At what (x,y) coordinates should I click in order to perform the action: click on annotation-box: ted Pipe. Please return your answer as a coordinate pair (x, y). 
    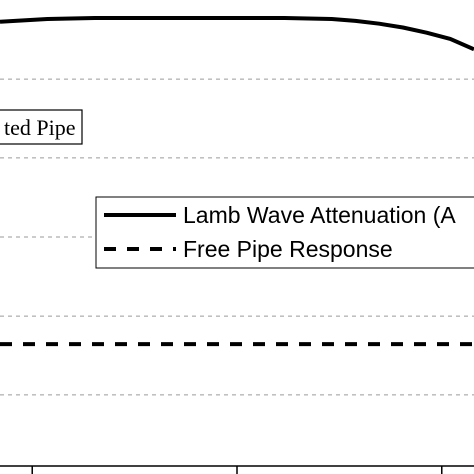
    Looking at the image, I should click on (41, 127).